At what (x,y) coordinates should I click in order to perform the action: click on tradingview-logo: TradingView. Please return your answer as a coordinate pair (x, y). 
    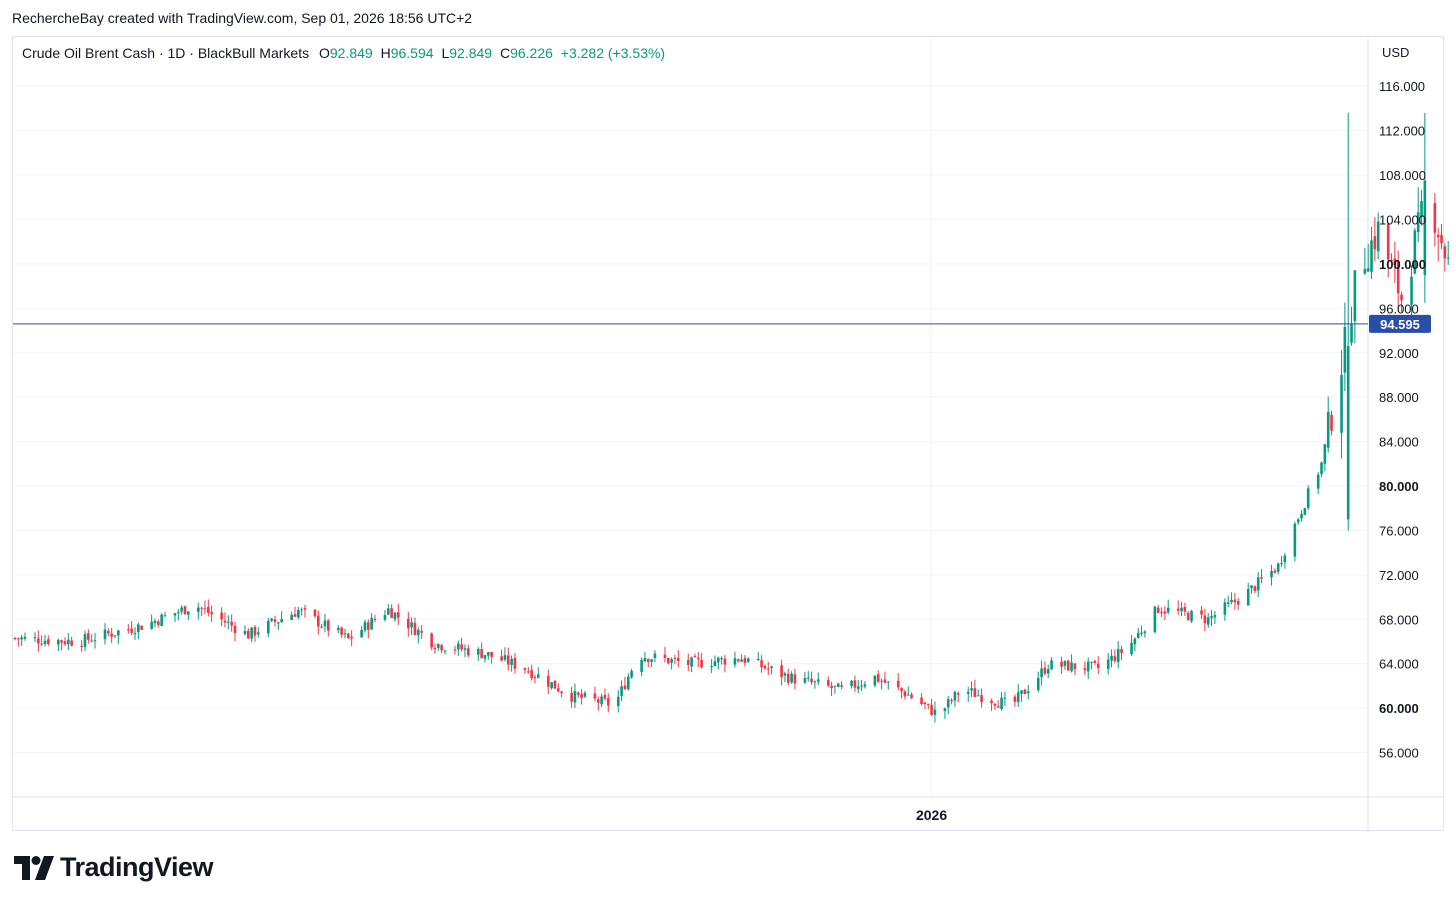
    Looking at the image, I should click on (114, 867).